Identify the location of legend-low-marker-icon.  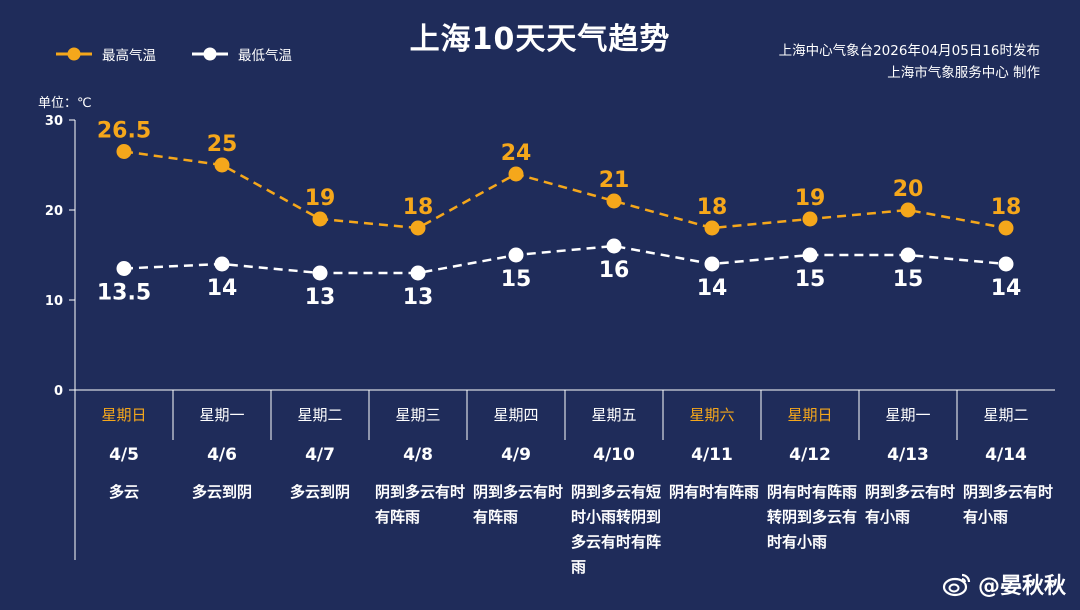
(210, 54).